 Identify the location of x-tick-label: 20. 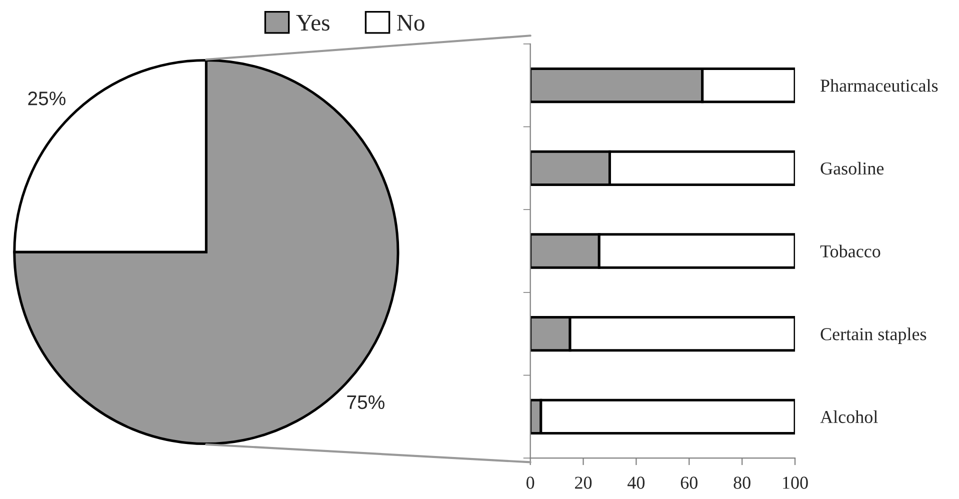
(583, 482).